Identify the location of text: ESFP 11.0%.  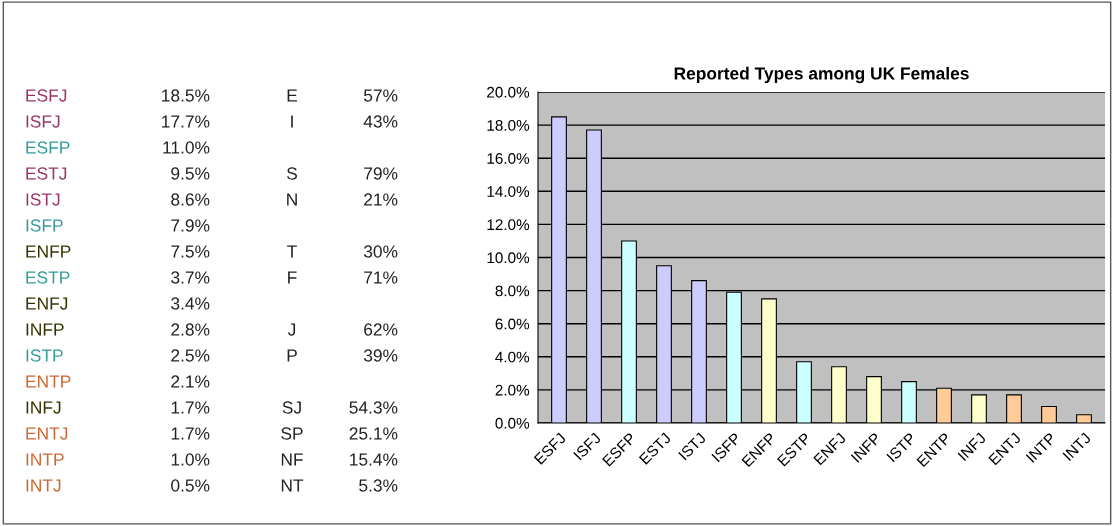
(118, 147).